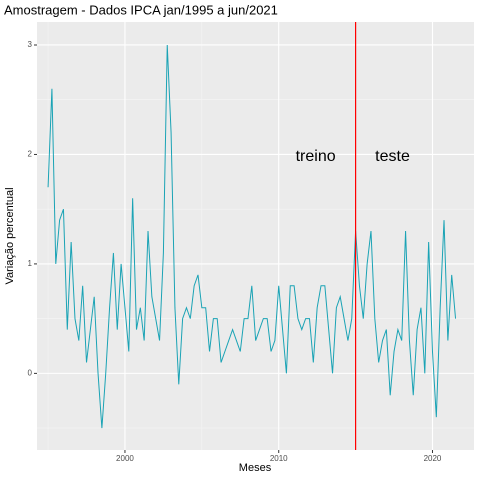 The height and width of the screenshot is (485, 480). What do you see at coordinates (30, 372) in the screenshot?
I see `y-tick-label: 0` at bounding box center [30, 372].